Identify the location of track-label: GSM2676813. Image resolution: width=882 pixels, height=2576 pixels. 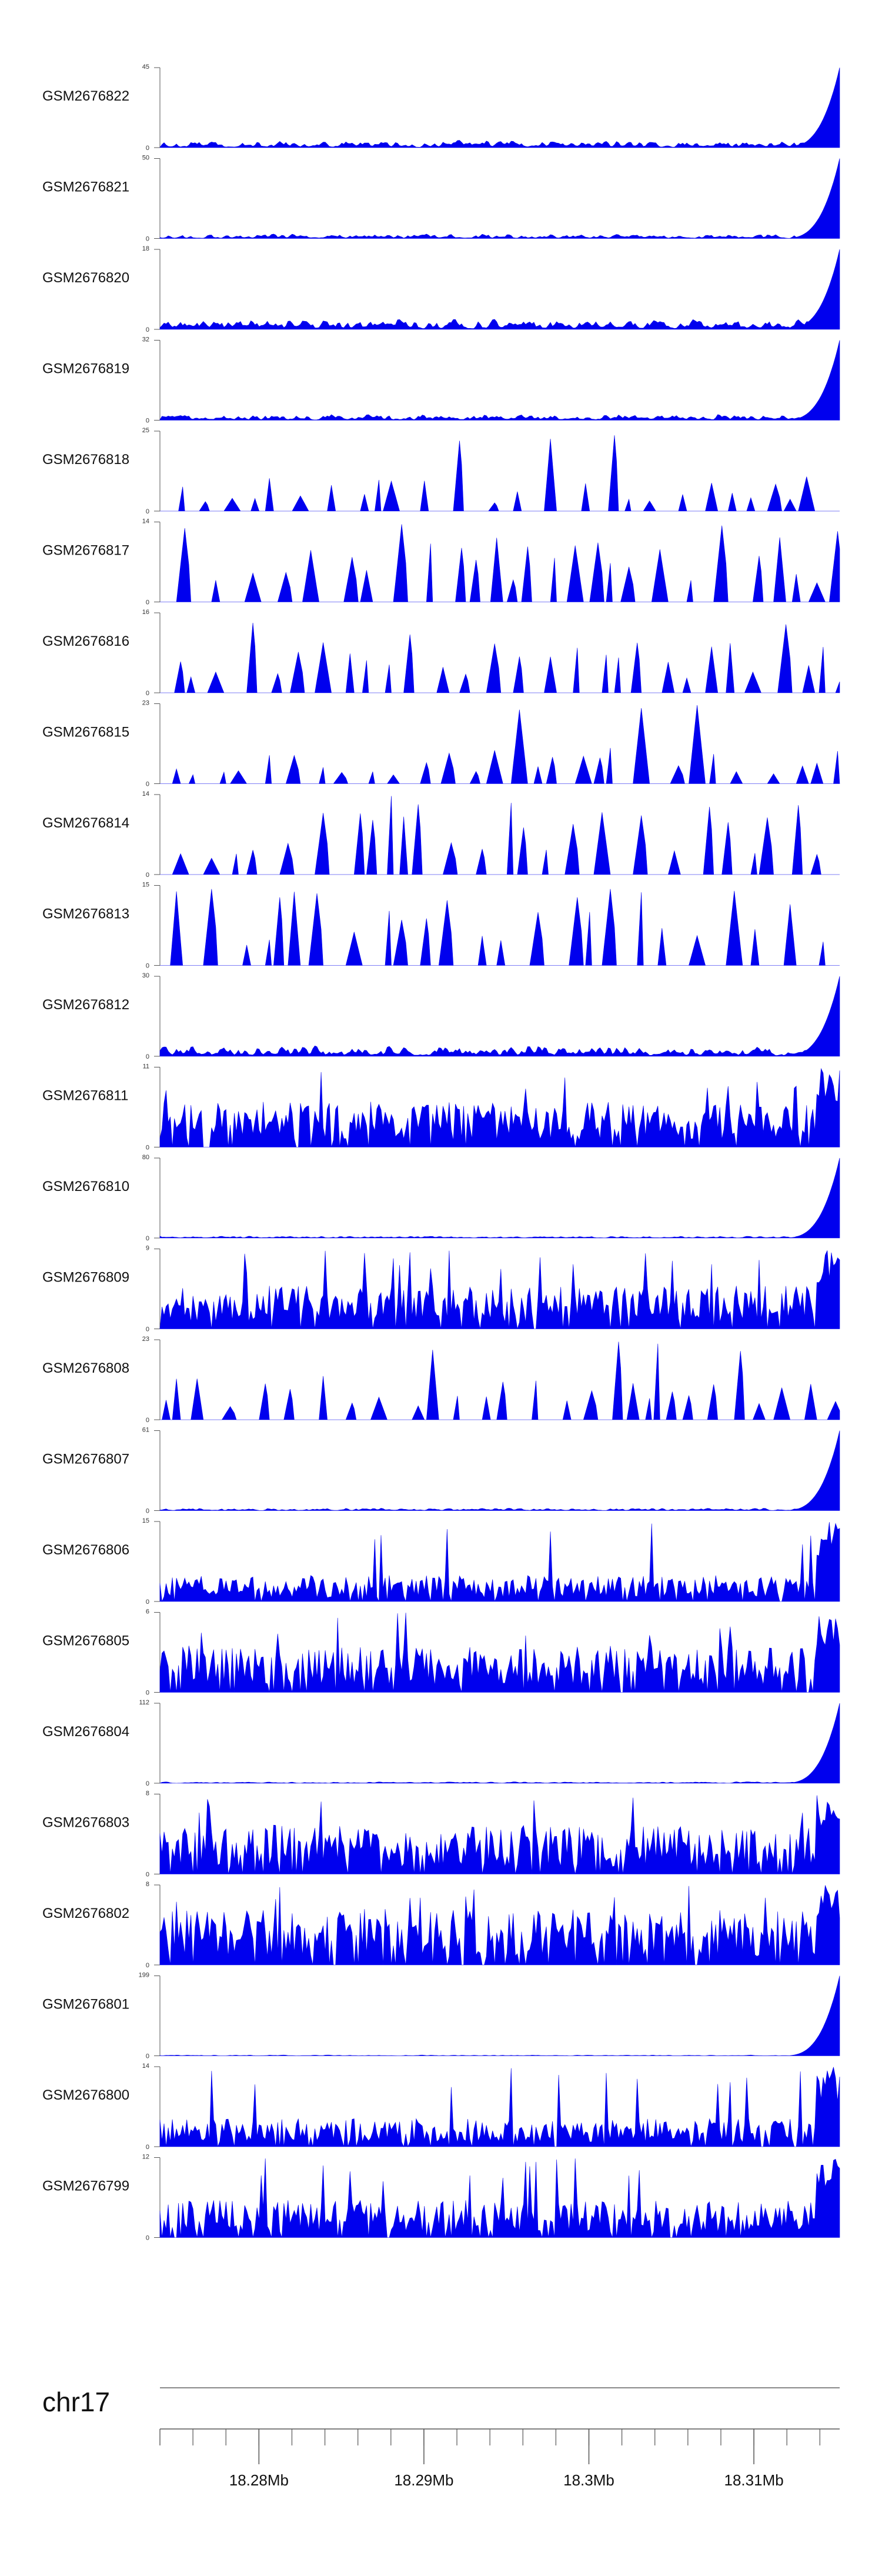
(85, 914).